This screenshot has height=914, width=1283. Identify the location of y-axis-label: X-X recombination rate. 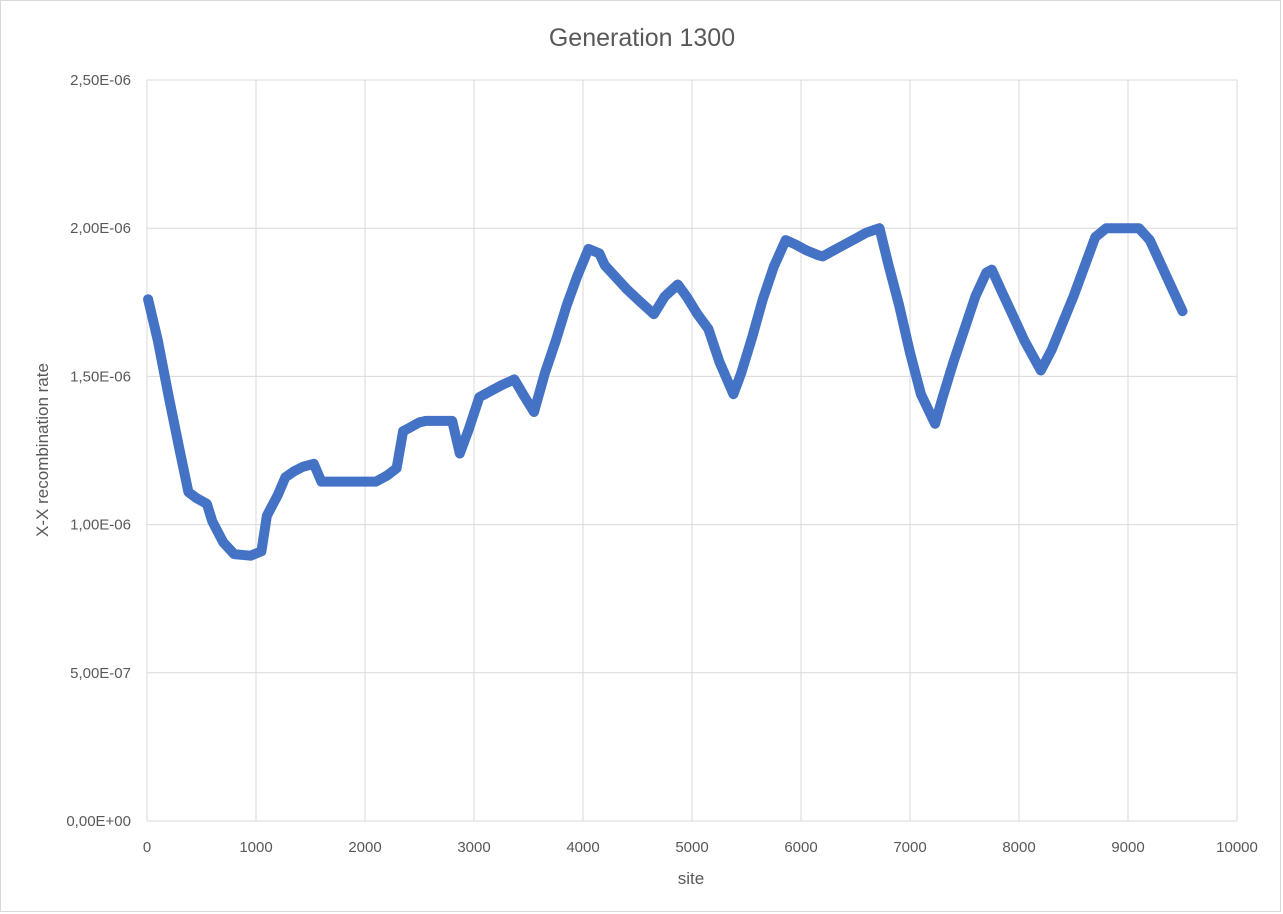
(42, 450).